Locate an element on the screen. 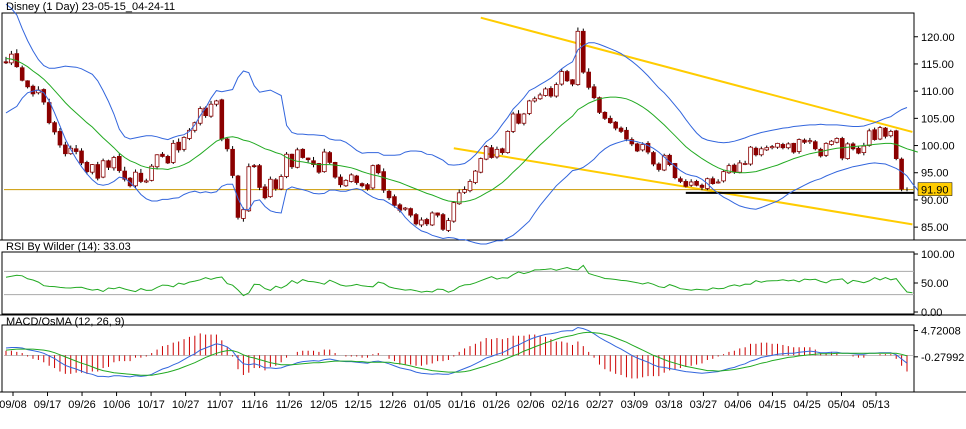 This screenshot has height=429, width=966. last-price-label-box is located at coordinates (935, 189).